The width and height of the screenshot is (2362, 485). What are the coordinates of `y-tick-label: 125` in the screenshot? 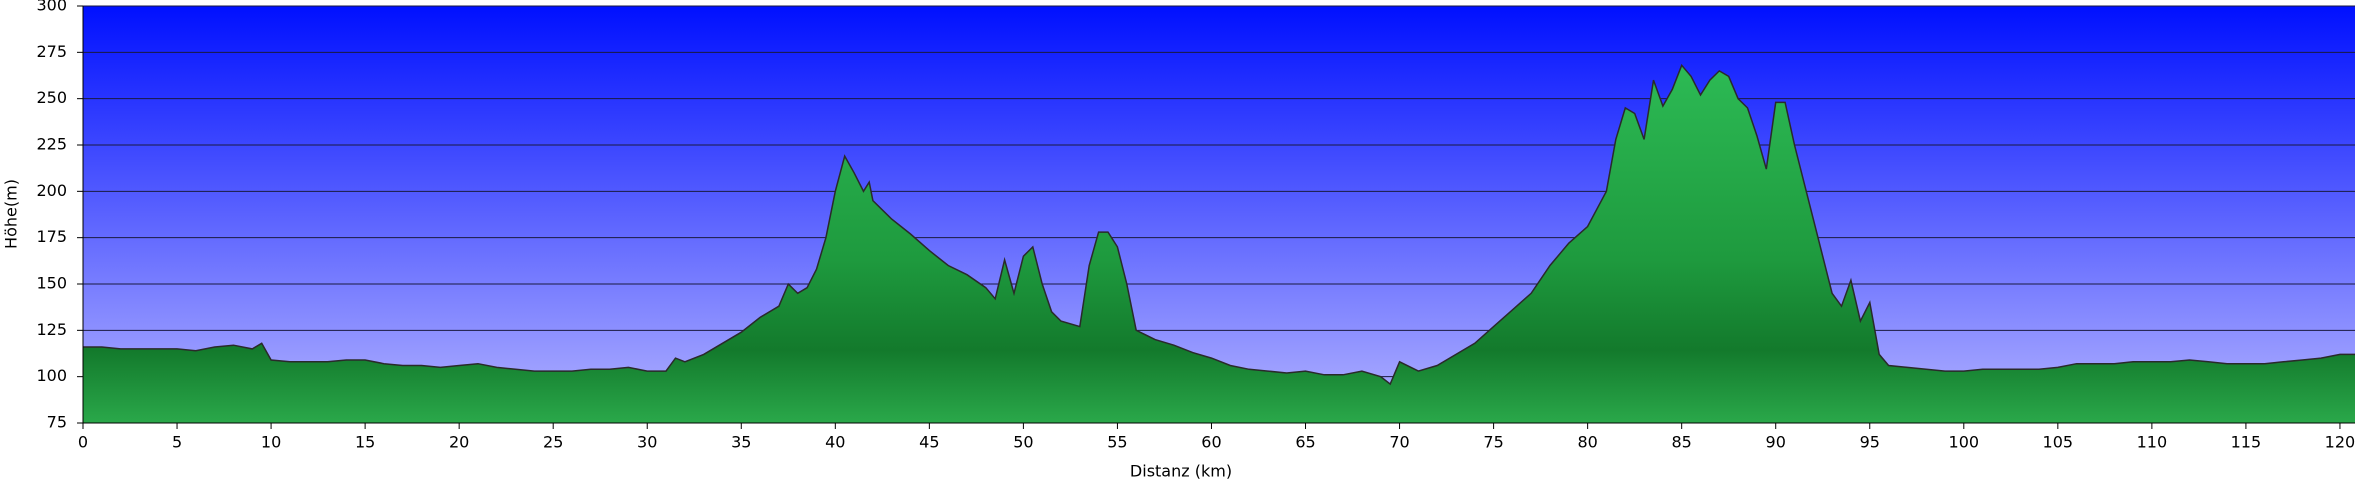 It's located at (51, 329).